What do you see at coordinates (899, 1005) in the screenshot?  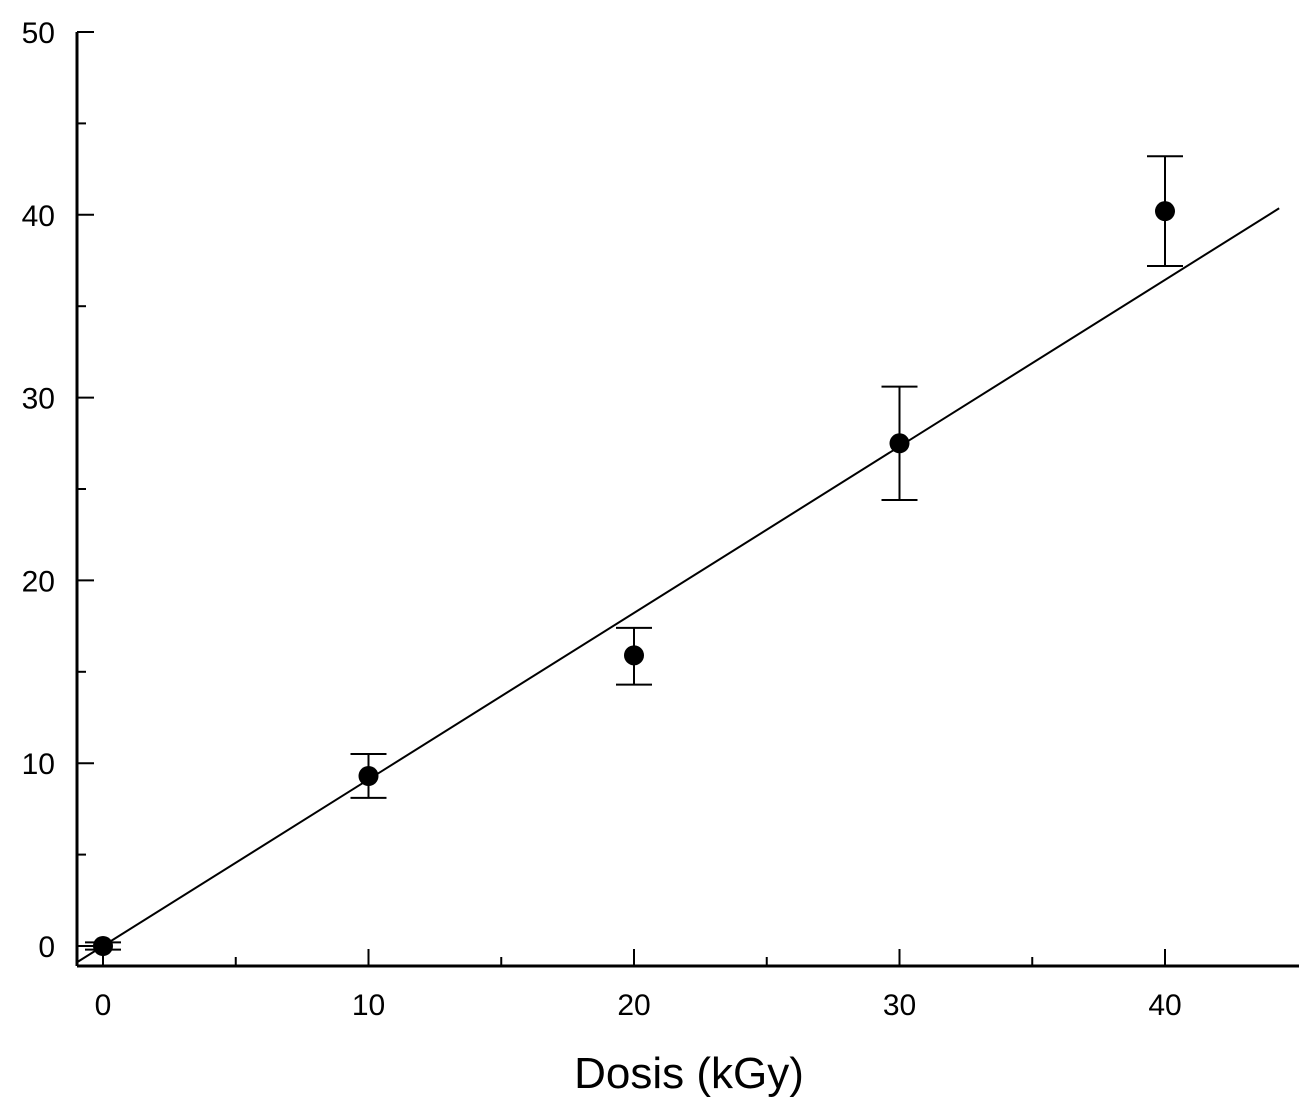 I see `x-tick-label: 30` at bounding box center [899, 1005].